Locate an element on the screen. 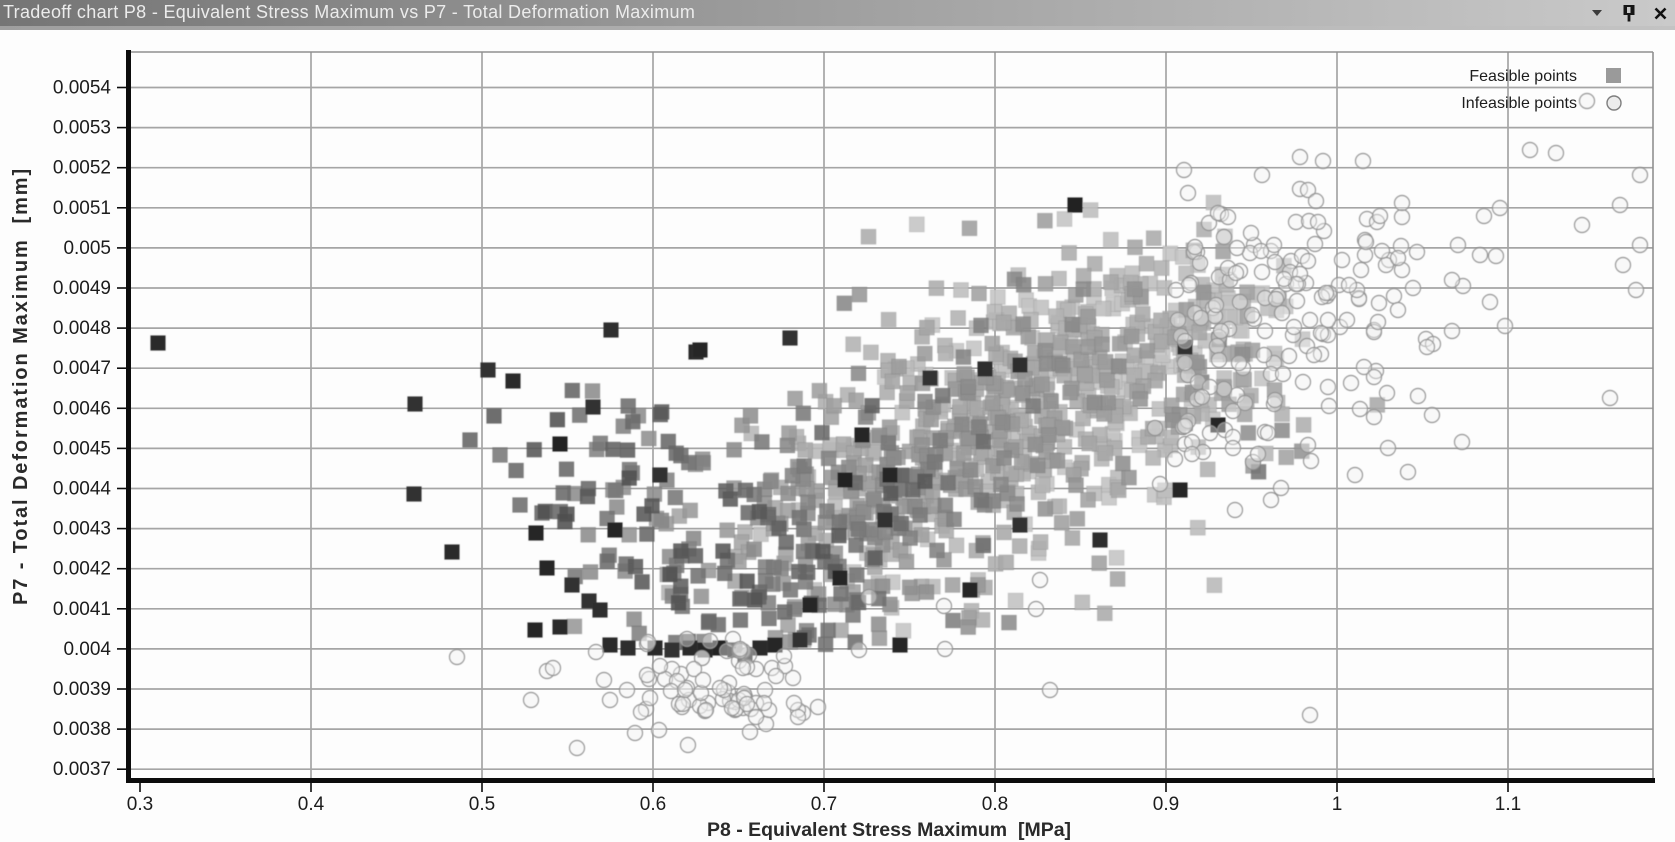  svg-text: Feasible points is located at coordinates (1523, 76).